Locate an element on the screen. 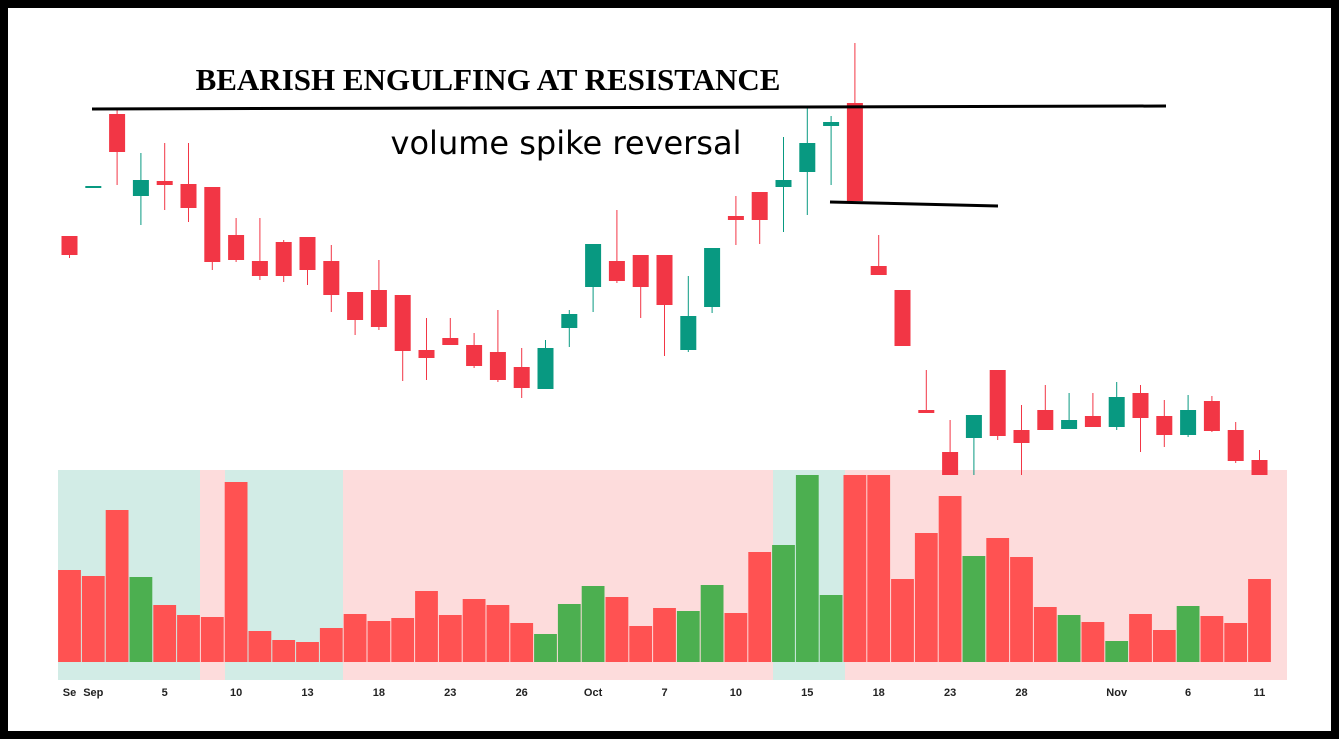 The height and width of the screenshot is (739, 1339). x-tick-label: 6 is located at coordinates (1188, 693).